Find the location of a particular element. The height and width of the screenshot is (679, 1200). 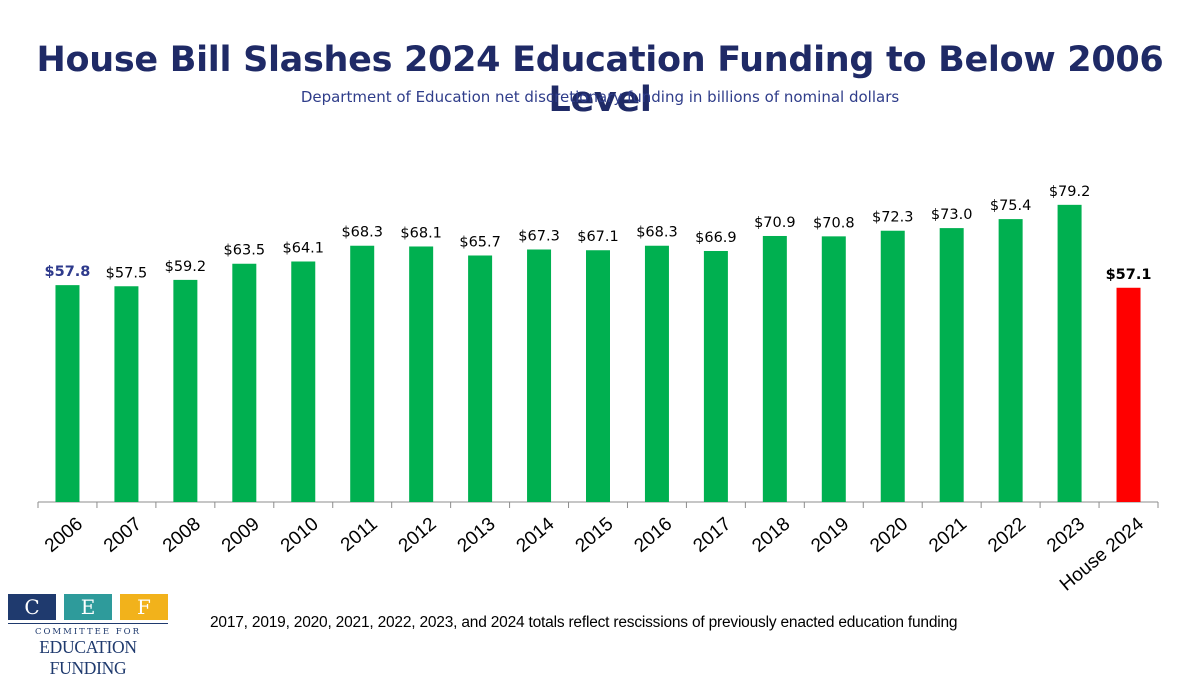

logo-letter-e: E is located at coordinates (88, 607).